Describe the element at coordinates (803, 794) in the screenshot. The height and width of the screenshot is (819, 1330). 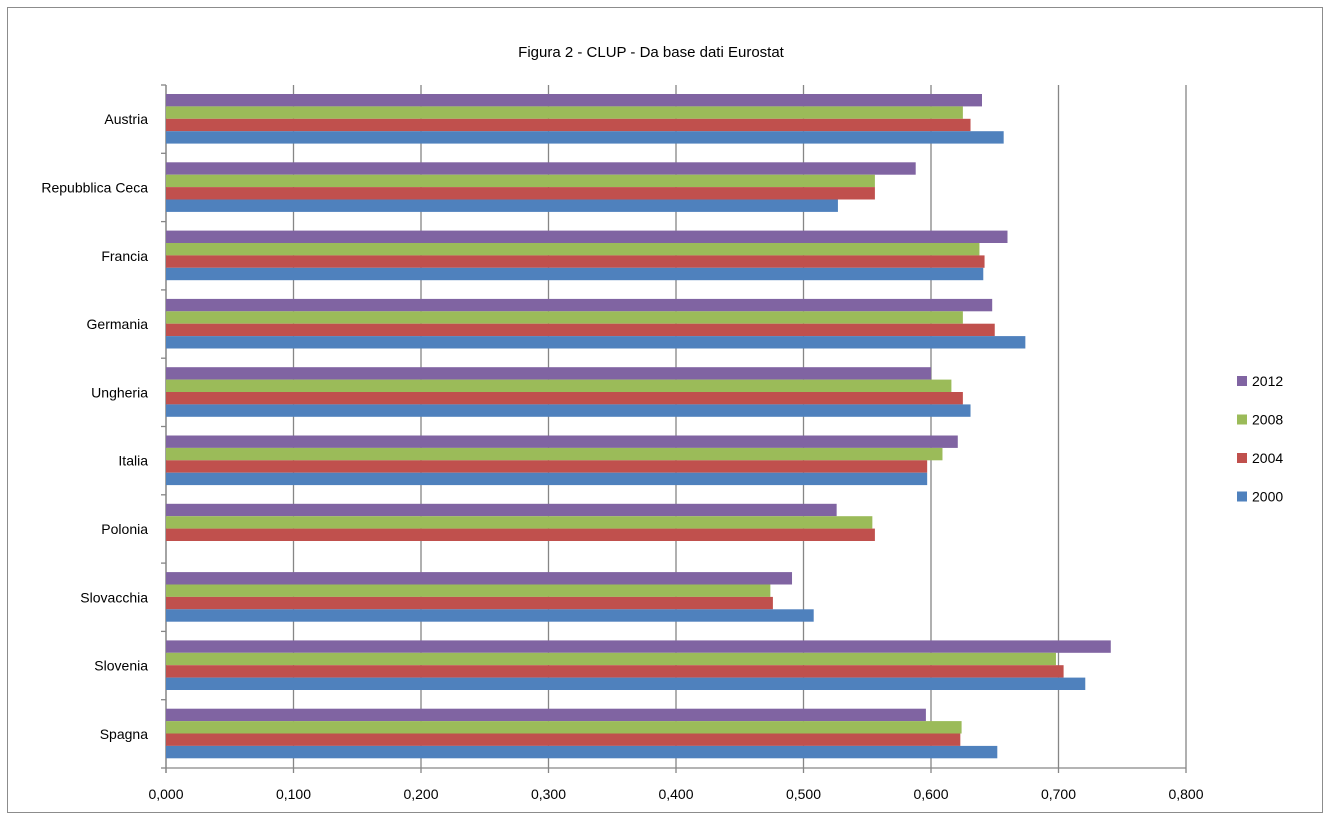
I see `x-tick-label: 0,500` at that location.